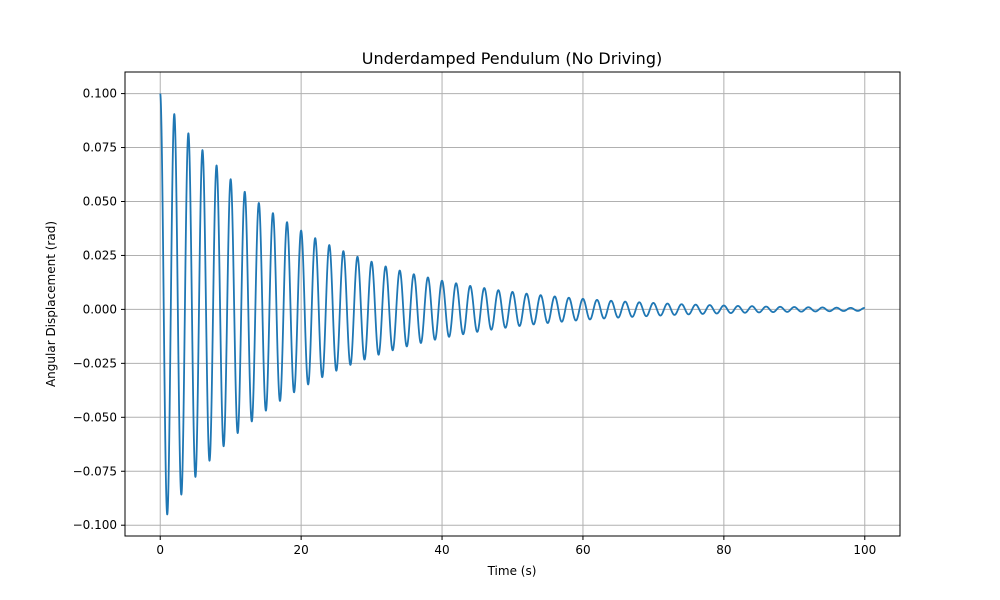 This screenshot has height=600, width=1000. Describe the element at coordinates (95, 417) in the screenshot. I see `y-tick-label: −0.050` at that location.